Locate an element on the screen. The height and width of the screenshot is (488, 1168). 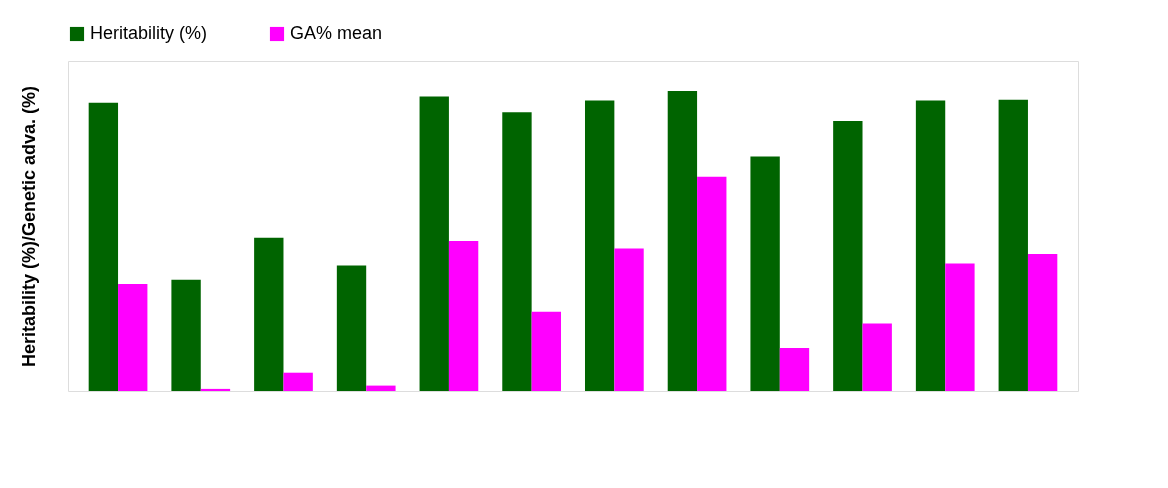
legend-label: GA% mean is located at coordinates (336, 33).